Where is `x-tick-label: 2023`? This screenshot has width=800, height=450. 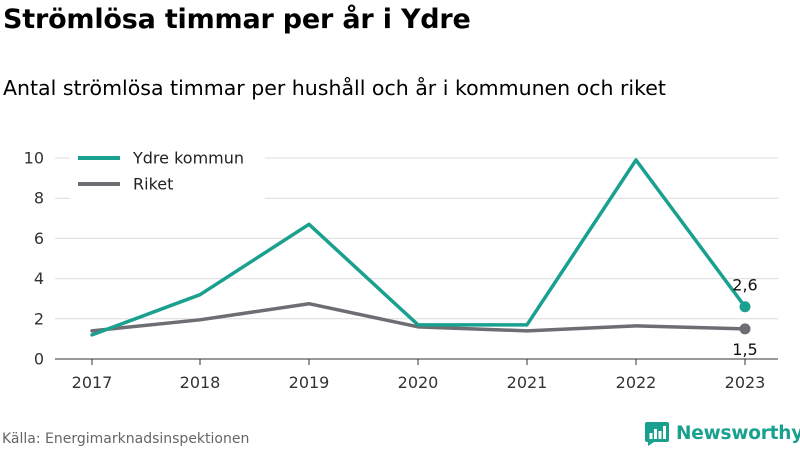
x-tick-label: 2023 is located at coordinates (745, 382).